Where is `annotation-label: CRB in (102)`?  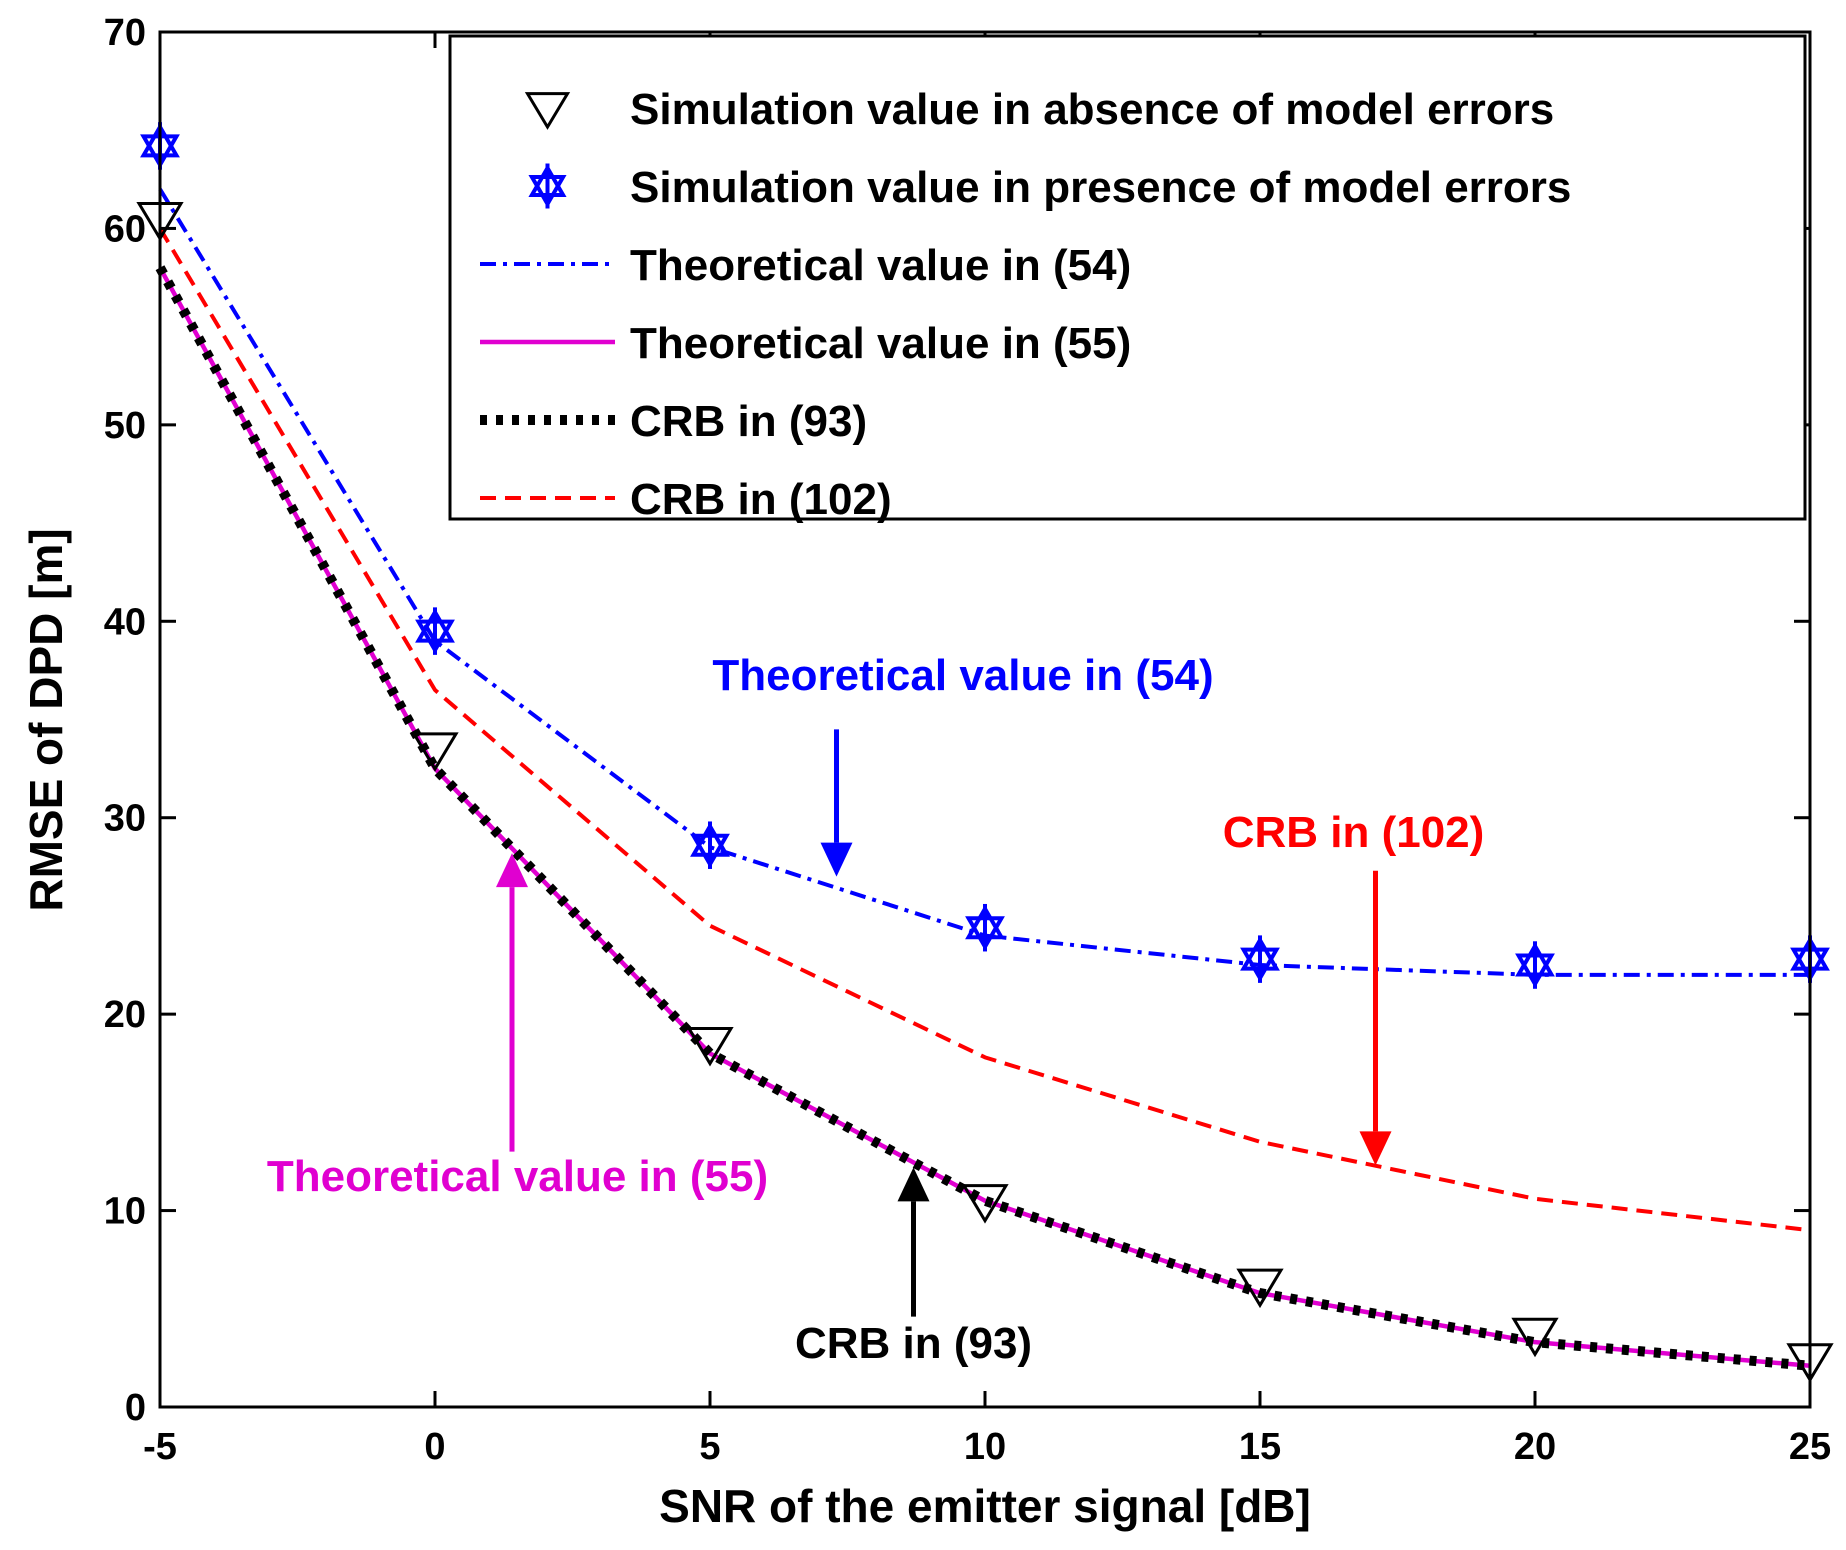 annotation-label: CRB in (102) is located at coordinates (1354, 832).